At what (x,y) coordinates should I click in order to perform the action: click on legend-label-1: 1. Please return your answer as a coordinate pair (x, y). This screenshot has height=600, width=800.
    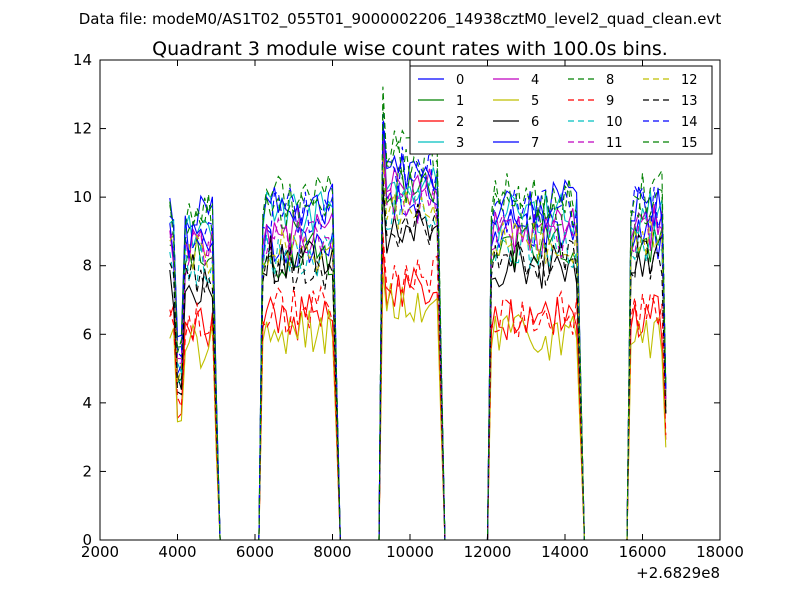
    Looking at the image, I should click on (460, 101).